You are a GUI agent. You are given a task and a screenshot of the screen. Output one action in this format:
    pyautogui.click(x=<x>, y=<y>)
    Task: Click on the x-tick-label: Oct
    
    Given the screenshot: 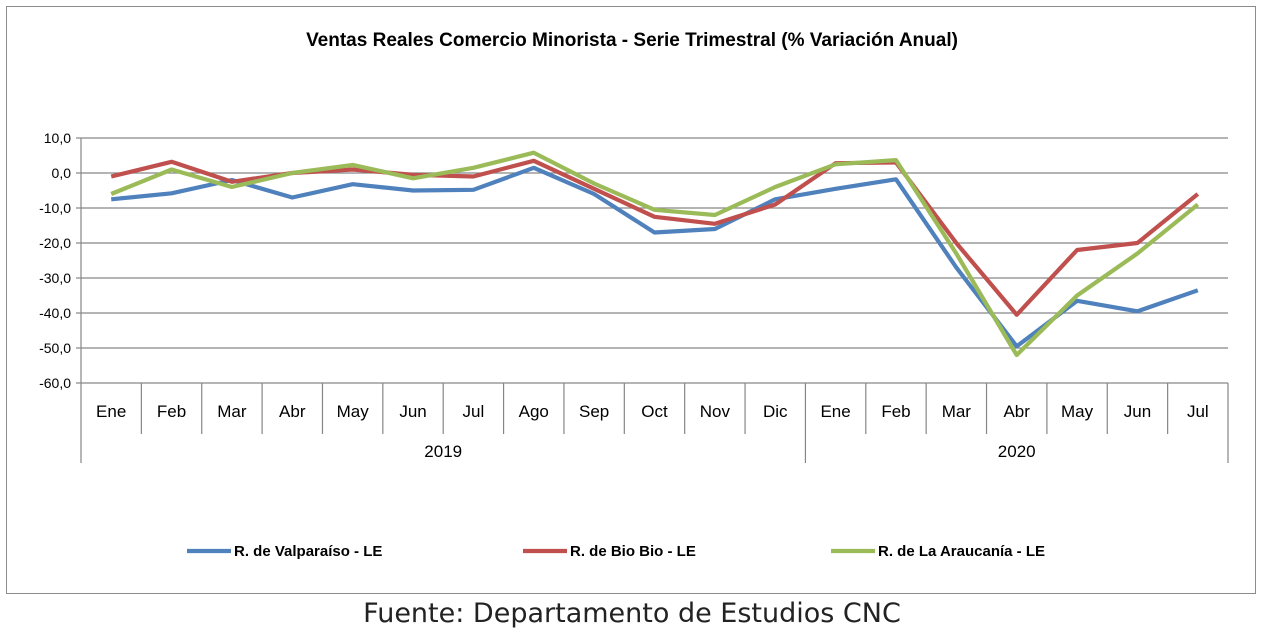 What is the action you would take?
    pyautogui.click(x=654, y=411)
    